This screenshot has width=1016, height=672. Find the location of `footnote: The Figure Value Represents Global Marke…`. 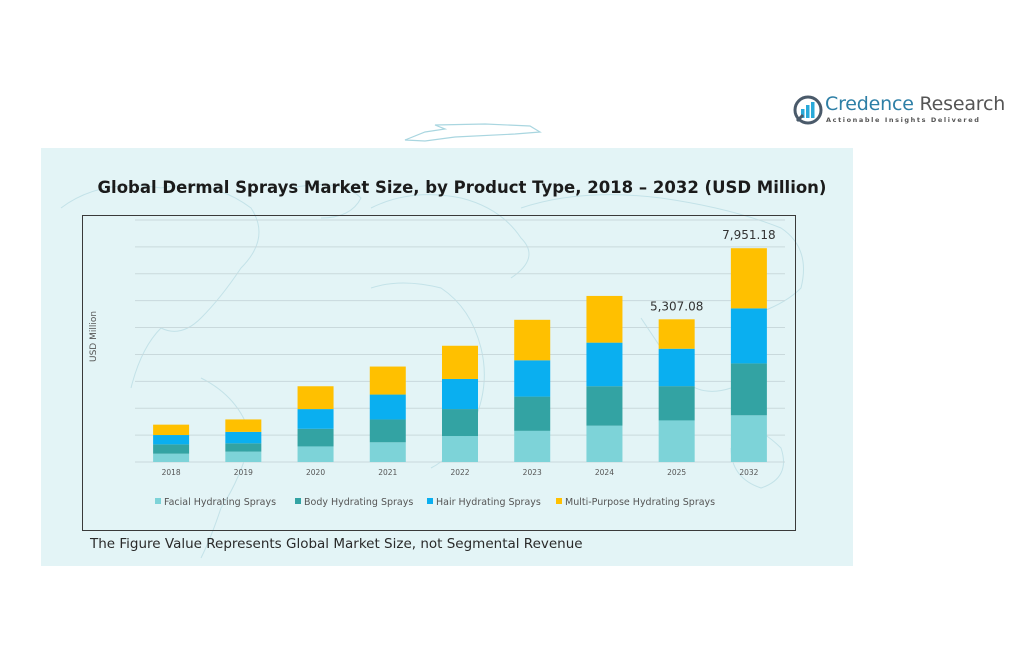

footnote: The Figure Value Represents Global Marke… is located at coordinates (336, 544).